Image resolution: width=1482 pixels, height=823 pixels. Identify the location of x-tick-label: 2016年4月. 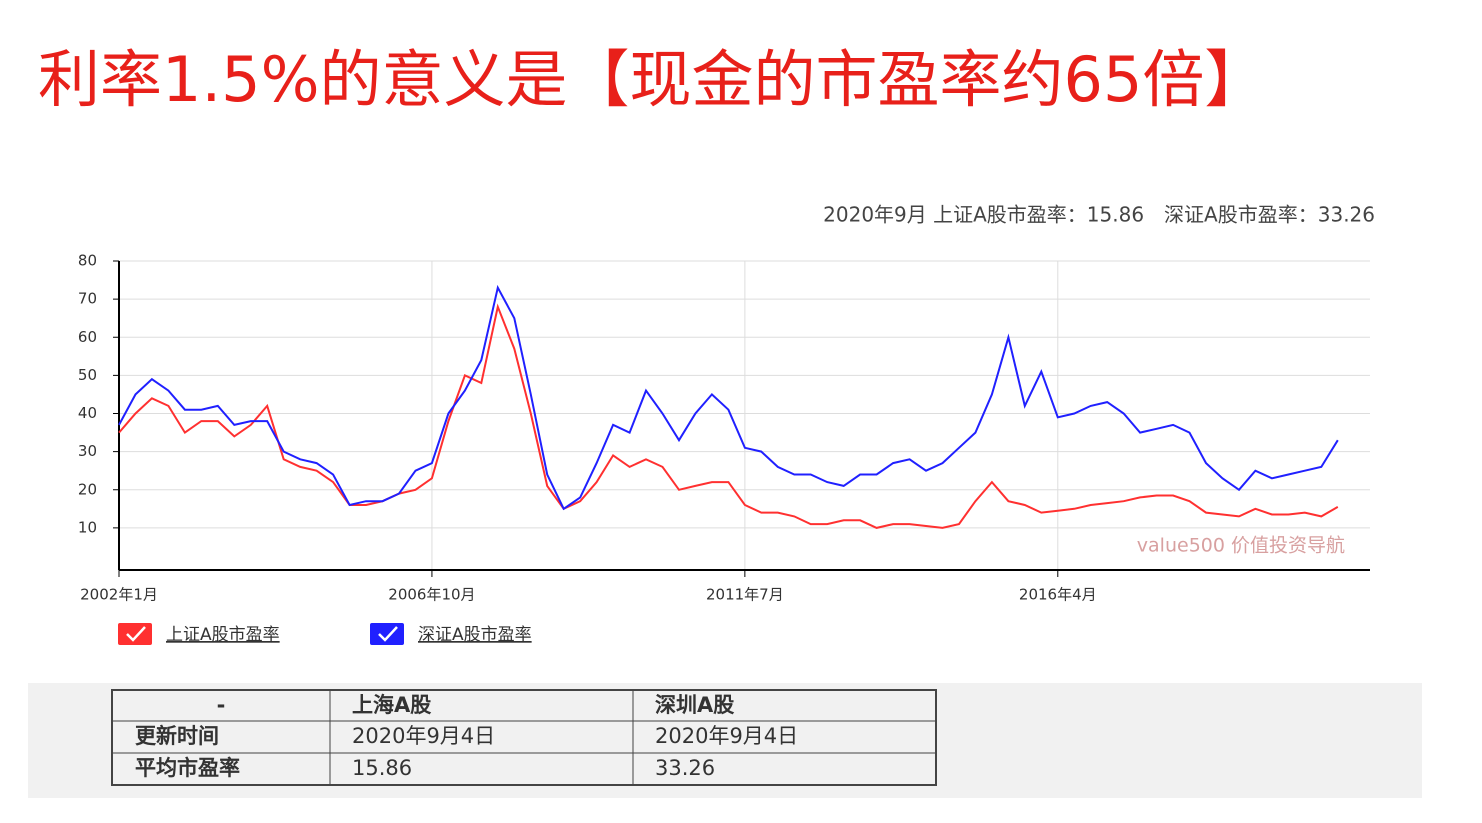
(1058, 595).